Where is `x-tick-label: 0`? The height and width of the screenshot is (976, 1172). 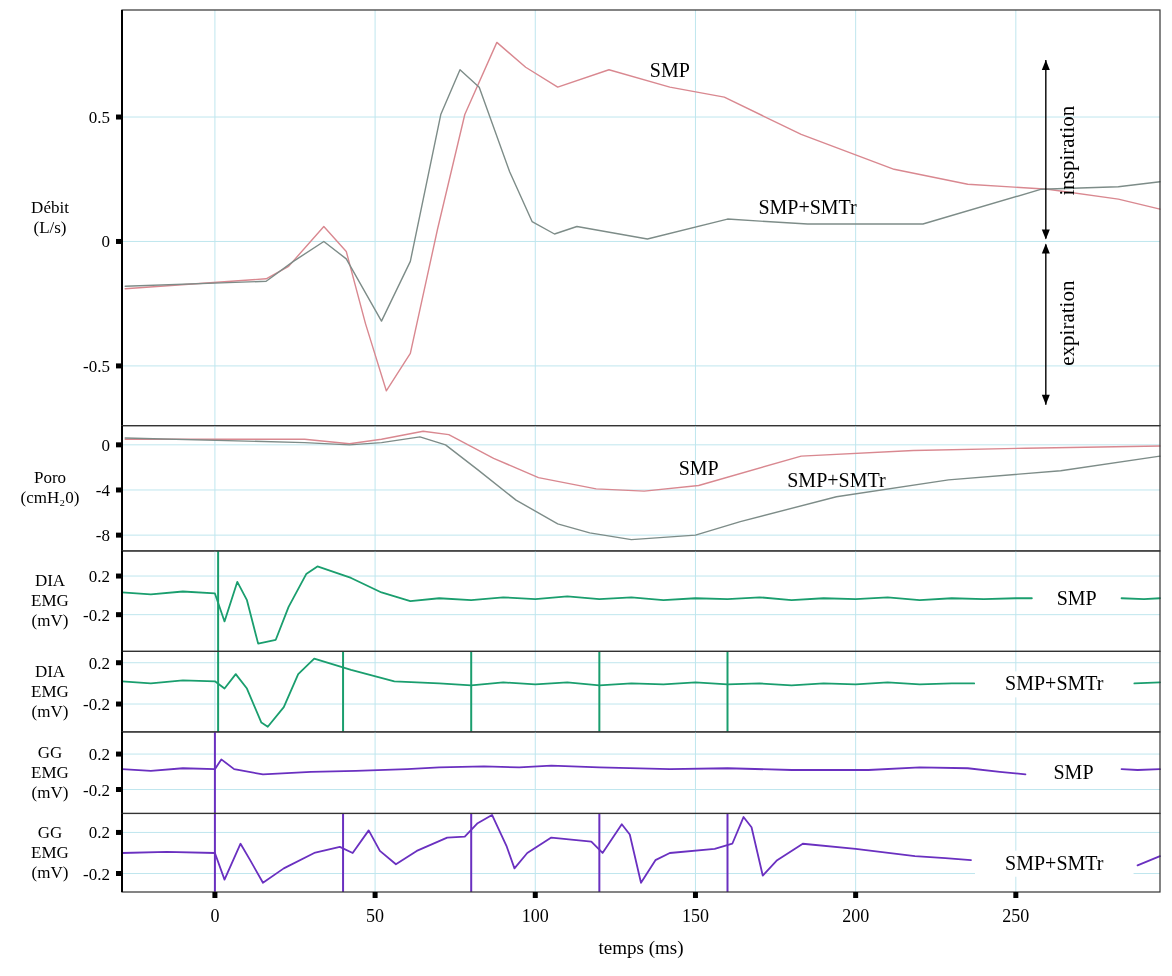 x-tick-label: 0 is located at coordinates (215, 916).